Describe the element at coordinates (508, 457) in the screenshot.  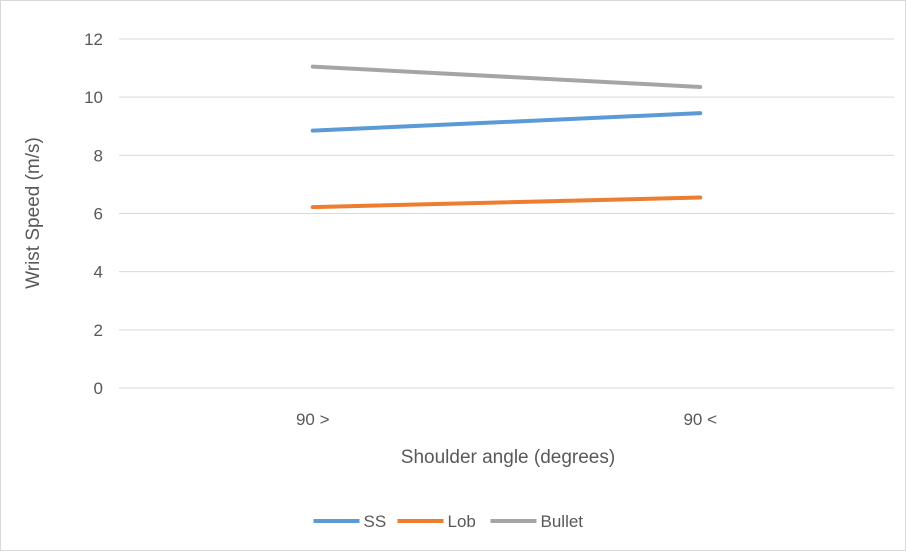
I see `x-axis-title: Shoulder angle (degrees)` at that location.